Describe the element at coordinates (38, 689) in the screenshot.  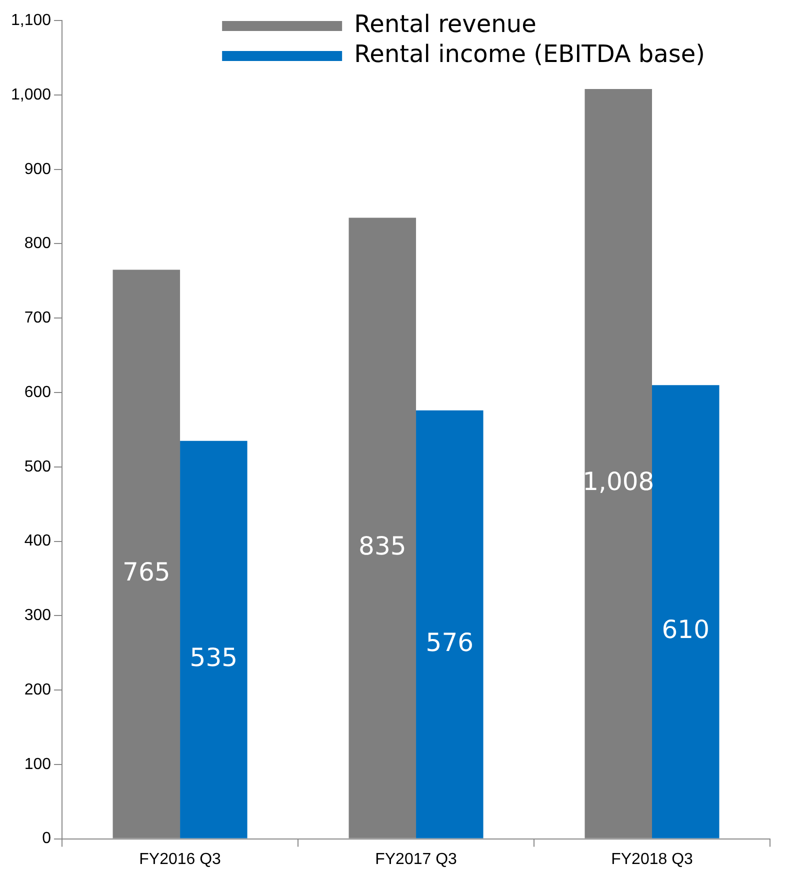
I see `y-tick-label: 200` at that location.